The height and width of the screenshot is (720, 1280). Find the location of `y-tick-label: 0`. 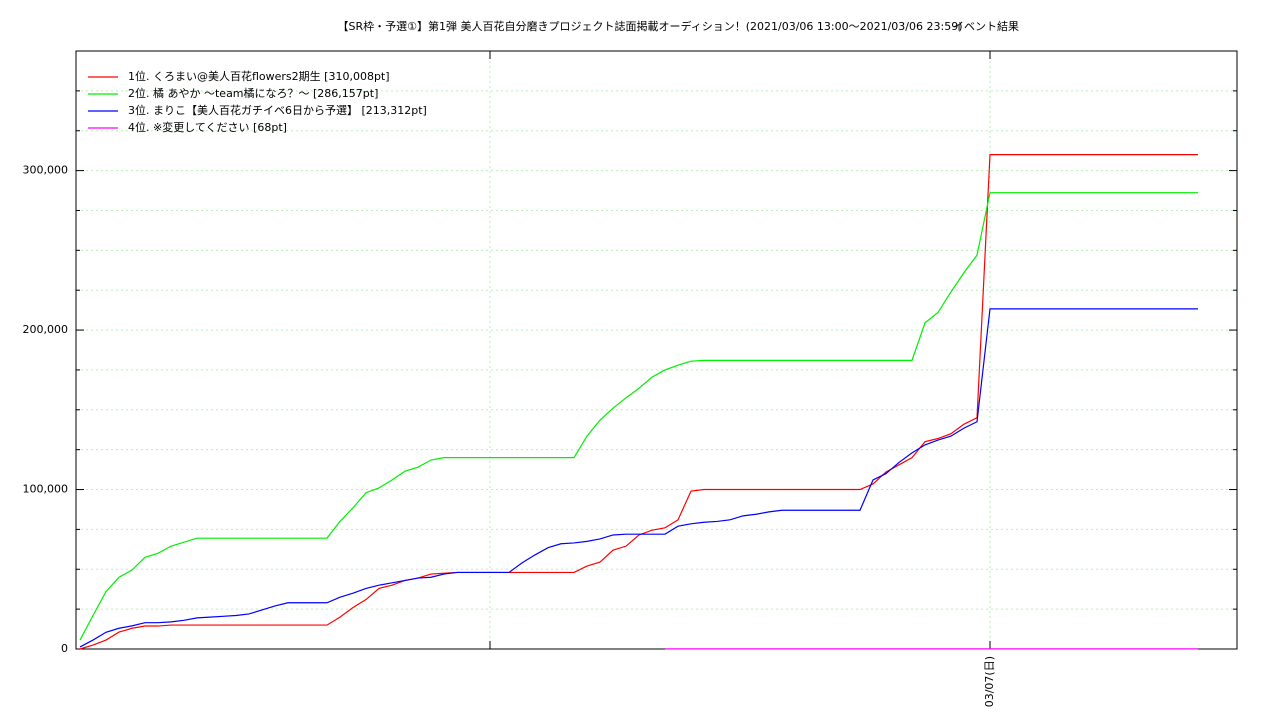

y-tick-label: 0 is located at coordinates (64, 648).